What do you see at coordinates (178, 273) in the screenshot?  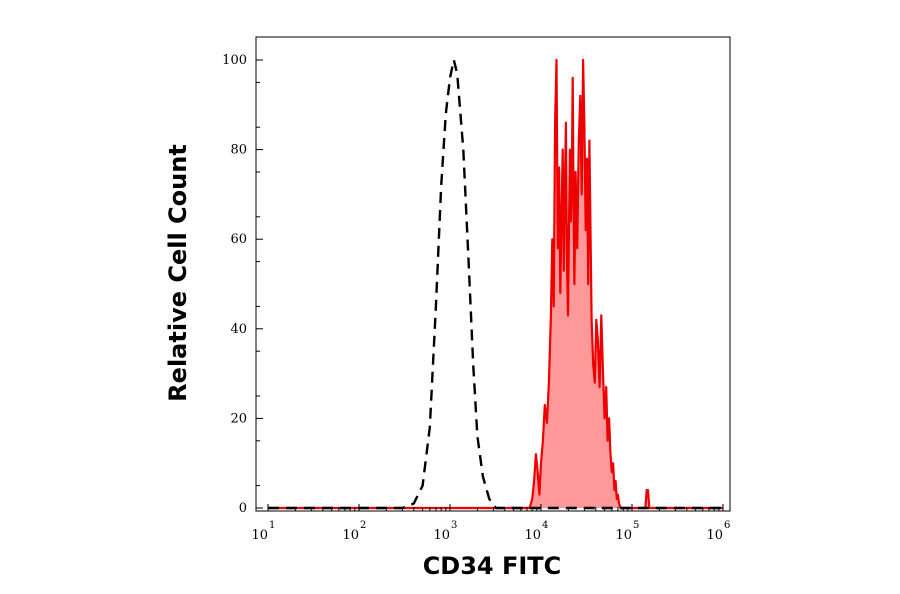 I see `y-axis-title: Relative Cell Count` at bounding box center [178, 273].